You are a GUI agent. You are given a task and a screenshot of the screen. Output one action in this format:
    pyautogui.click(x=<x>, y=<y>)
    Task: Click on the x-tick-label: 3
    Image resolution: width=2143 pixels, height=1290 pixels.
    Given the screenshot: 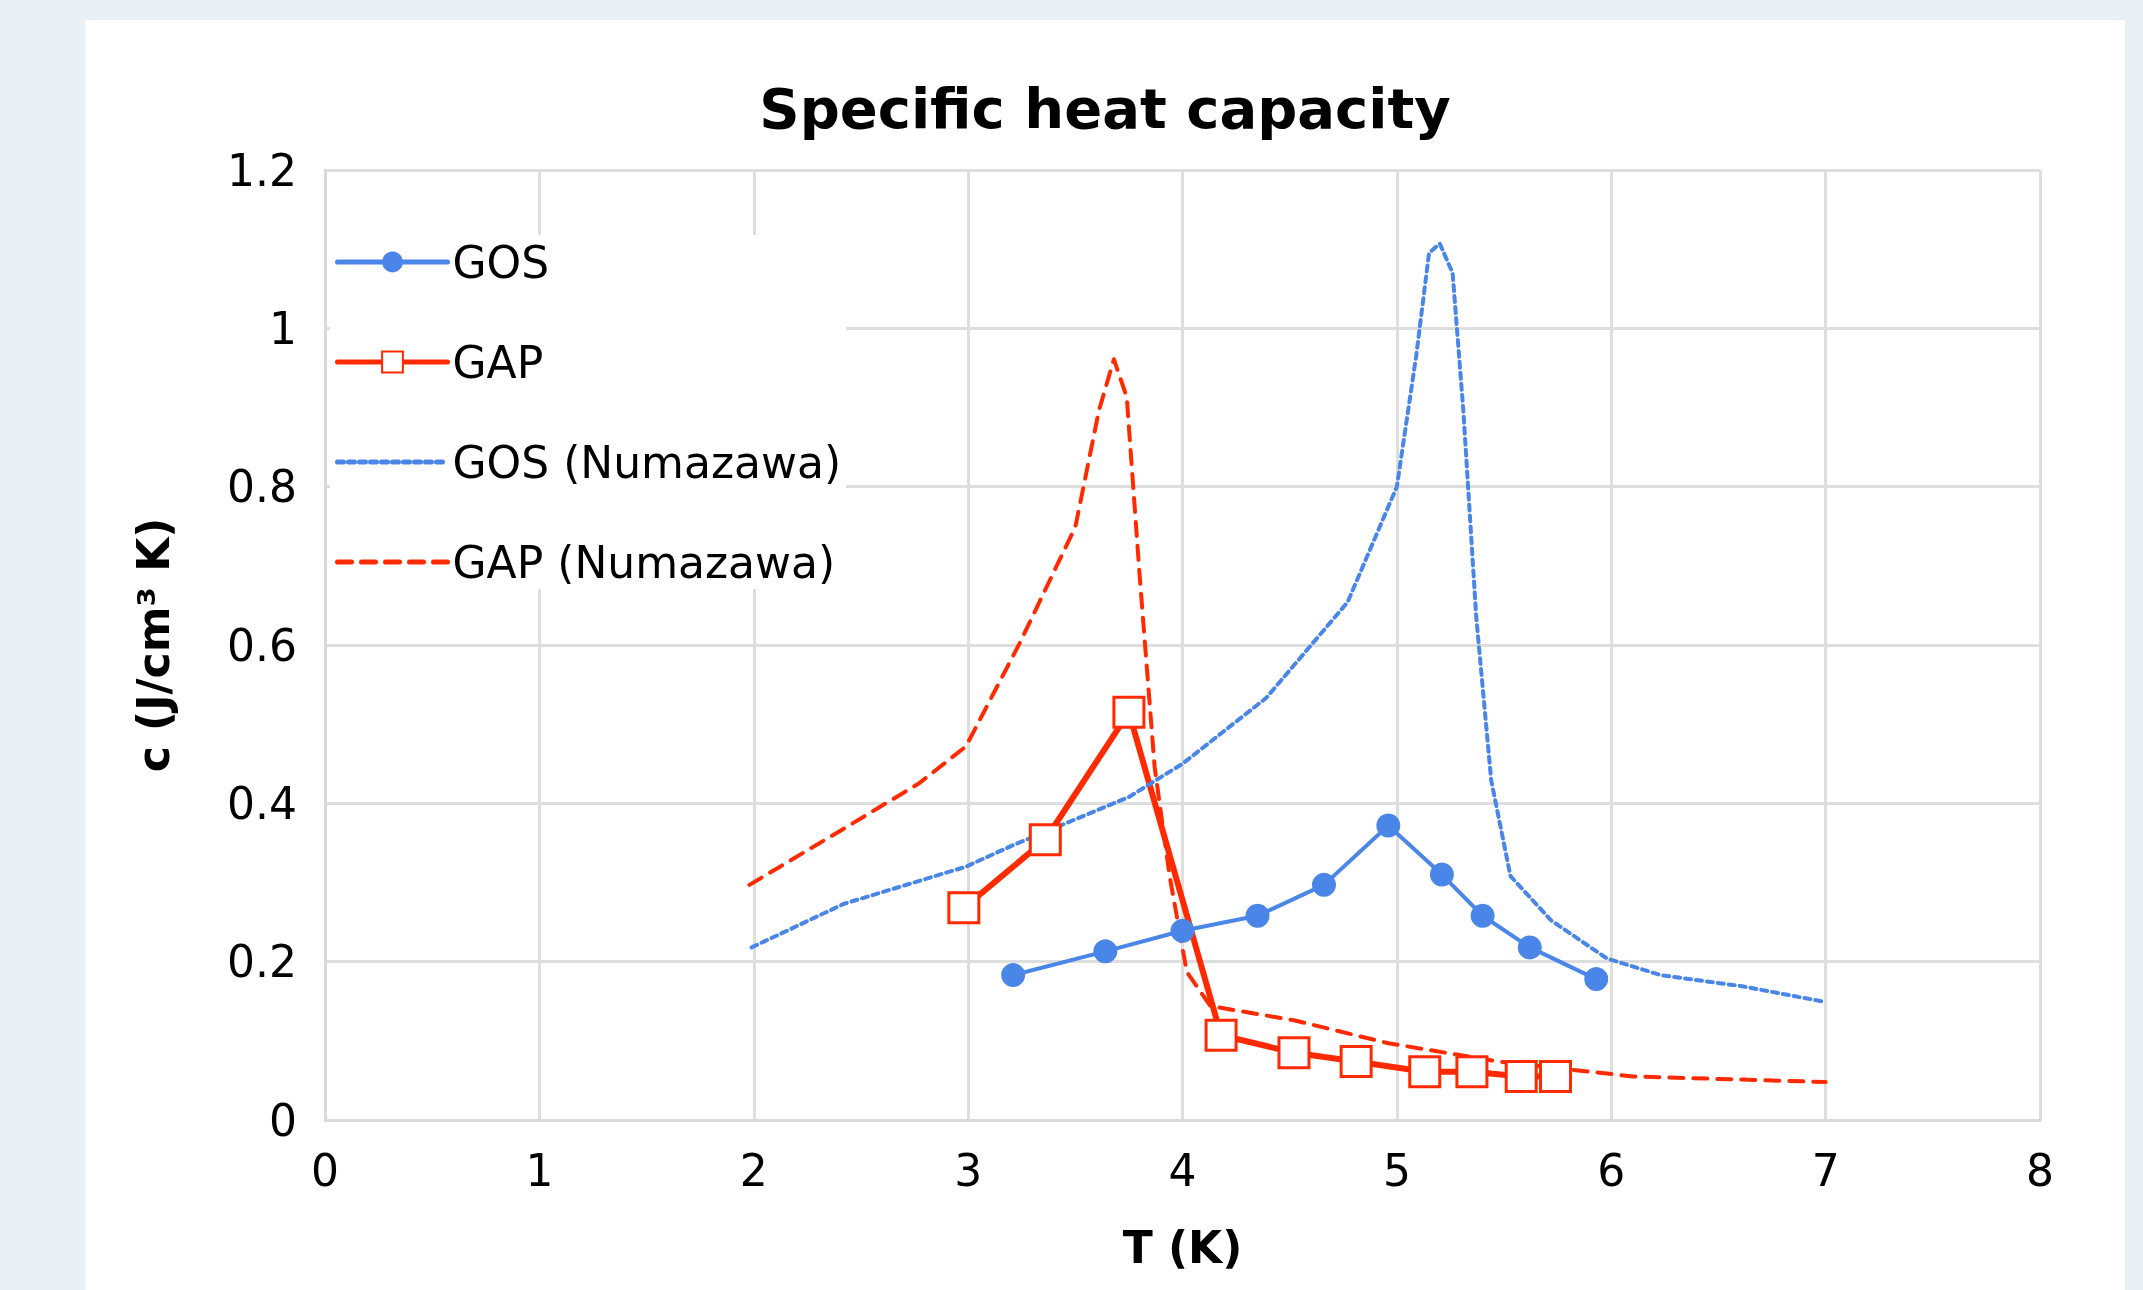 What is the action you would take?
    pyautogui.click(x=968, y=1170)
    